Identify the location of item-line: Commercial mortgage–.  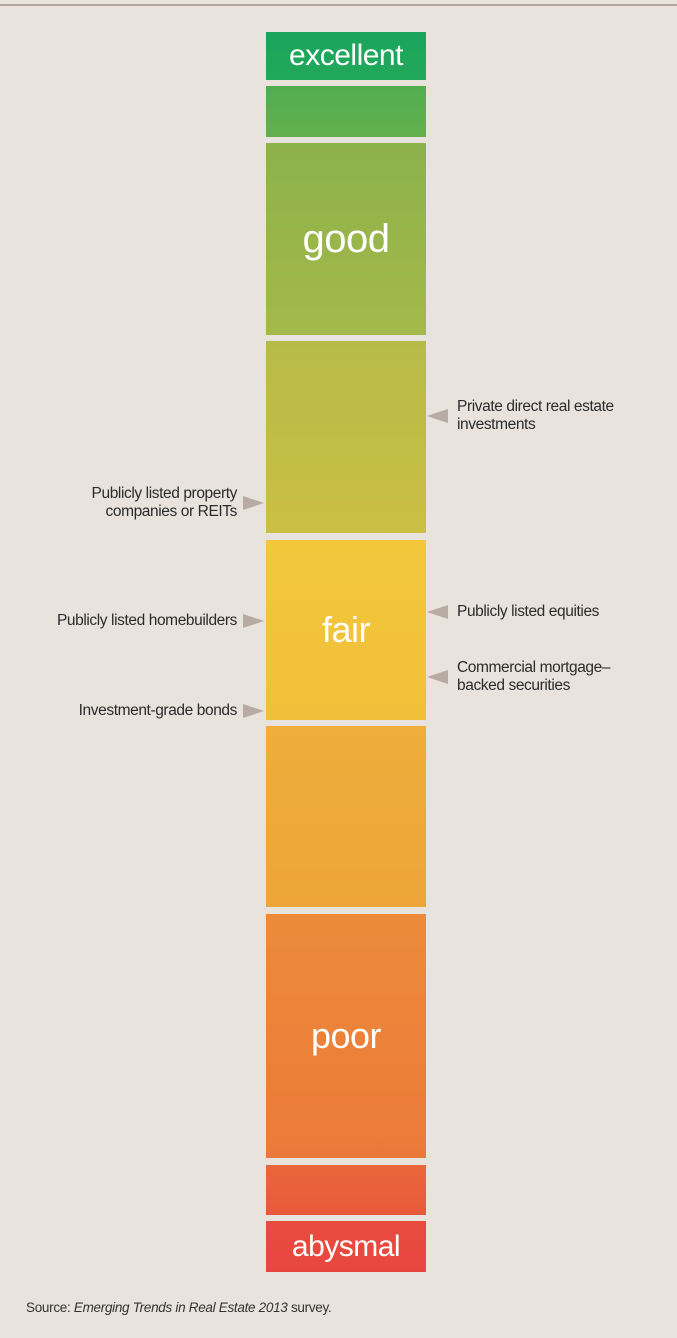
(534, 667).